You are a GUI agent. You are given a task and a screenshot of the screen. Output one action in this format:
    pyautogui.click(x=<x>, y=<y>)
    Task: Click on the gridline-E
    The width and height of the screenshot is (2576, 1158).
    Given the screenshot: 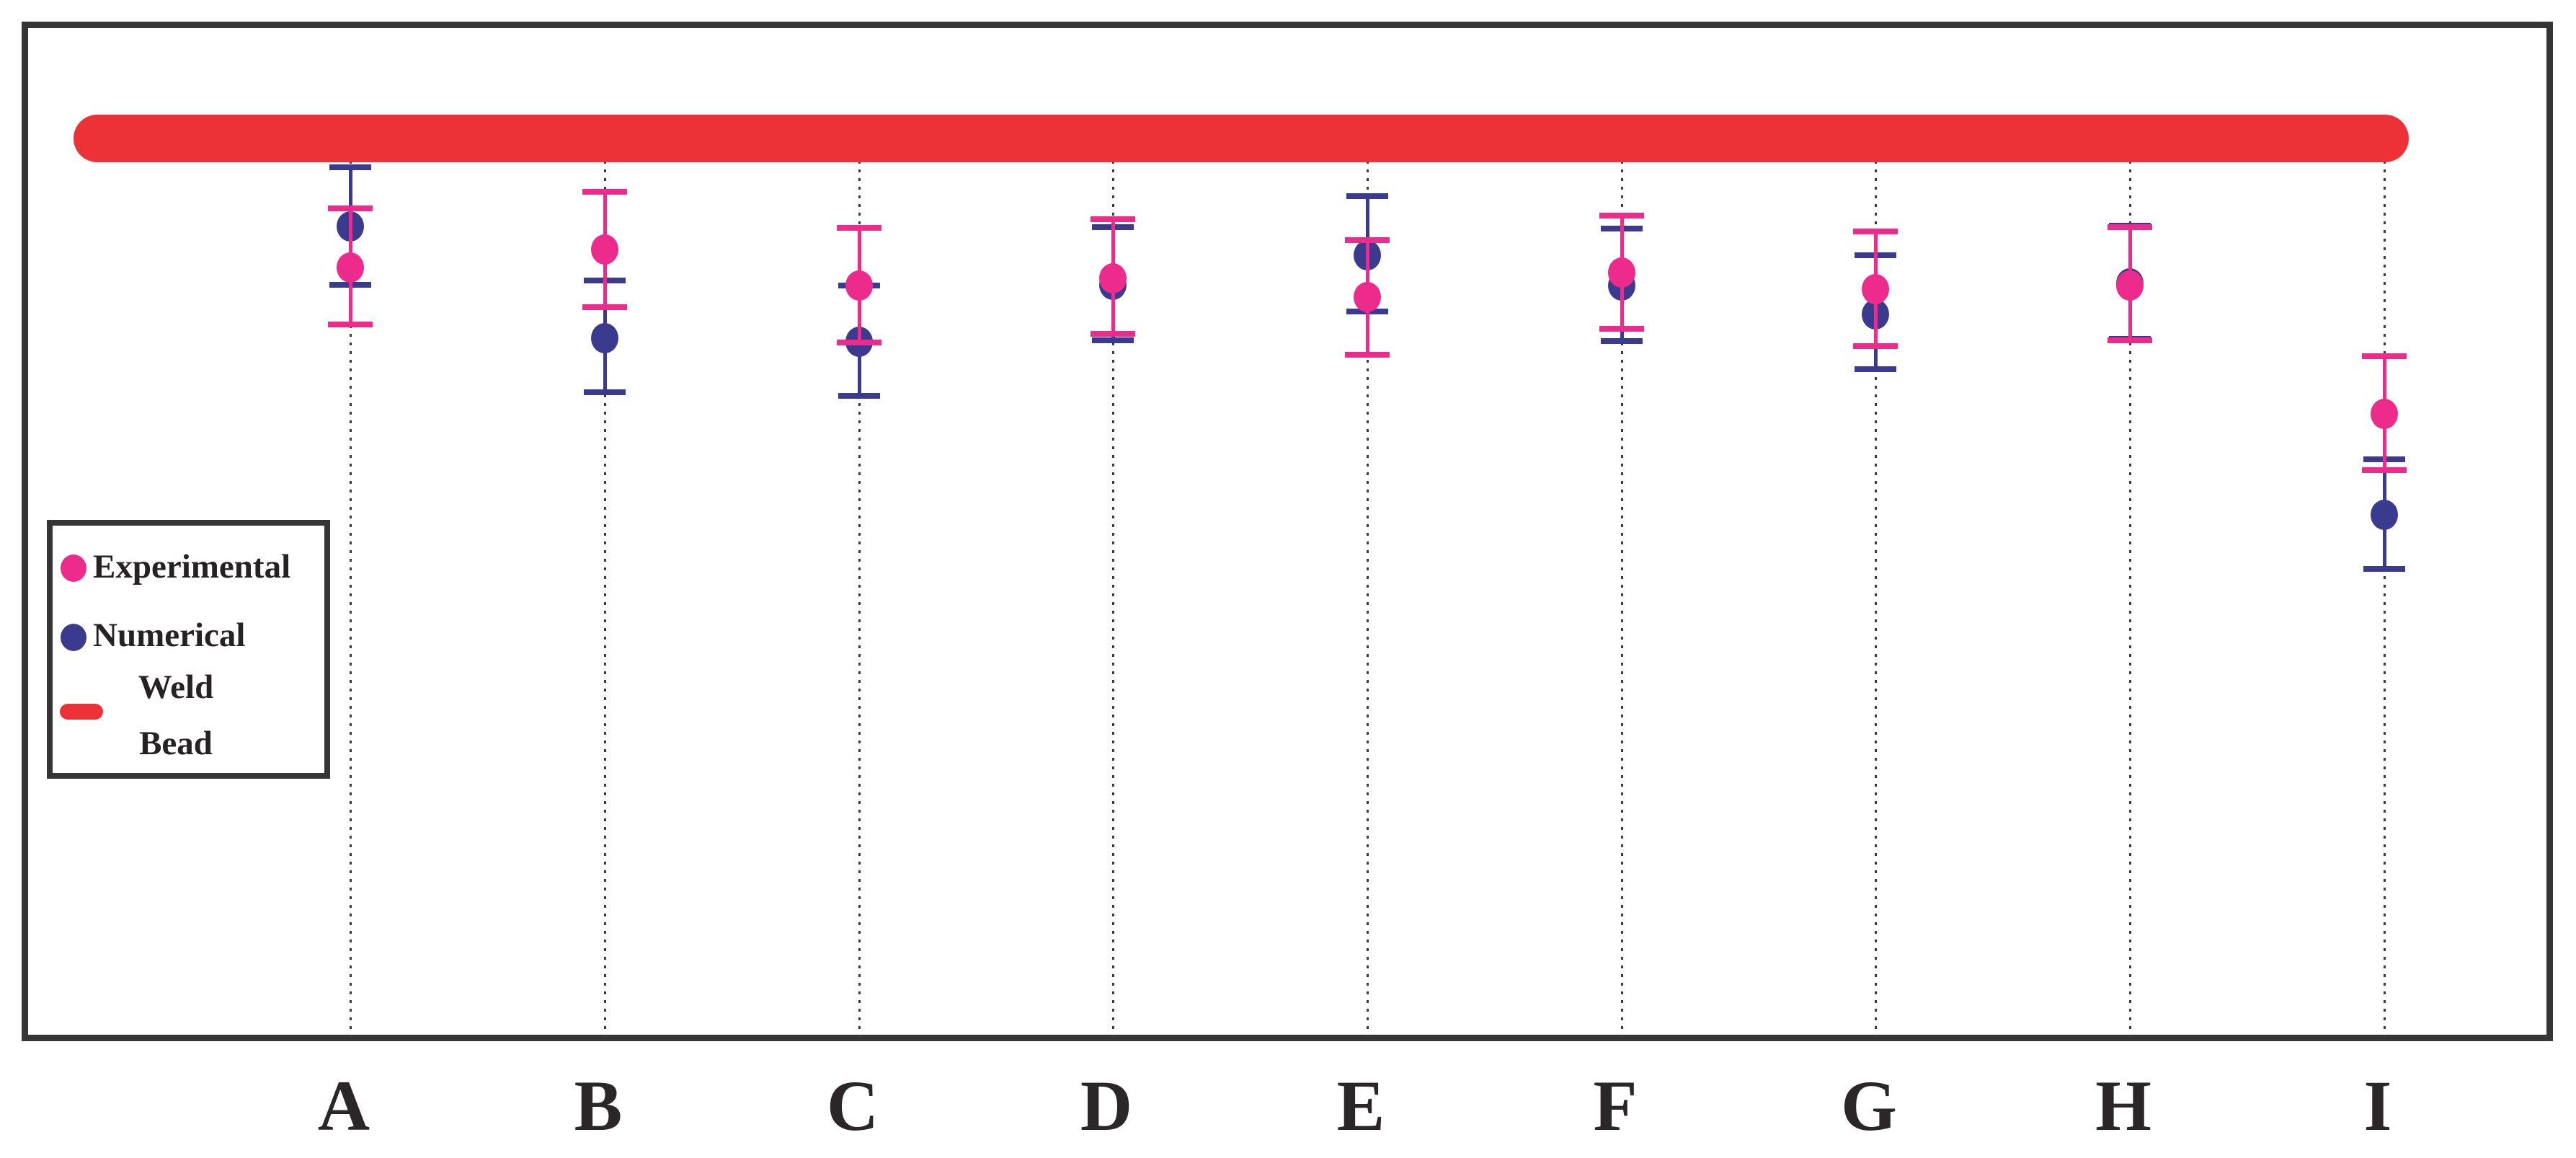 What is the action you would take?
    pyautogui.click(x=1367, y=601)
    